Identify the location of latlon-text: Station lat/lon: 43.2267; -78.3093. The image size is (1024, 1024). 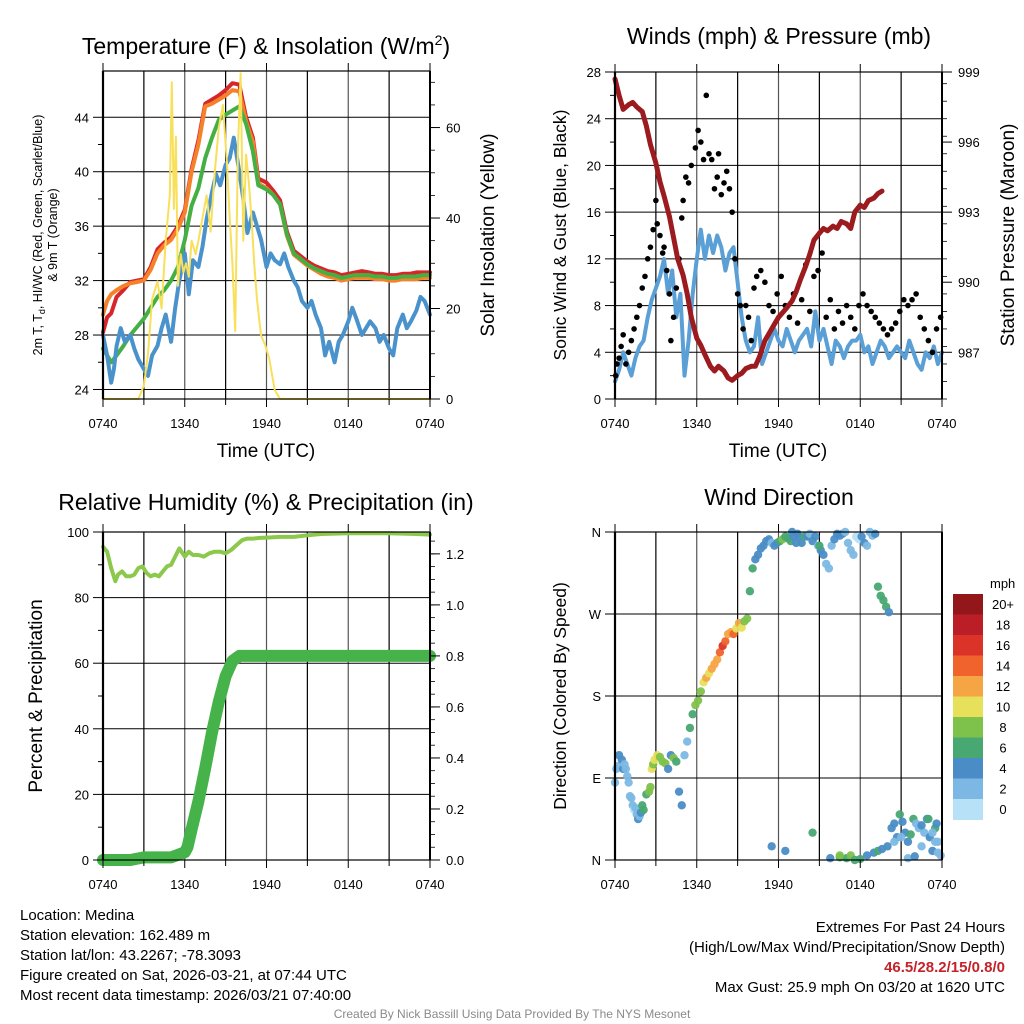
(131, 955).